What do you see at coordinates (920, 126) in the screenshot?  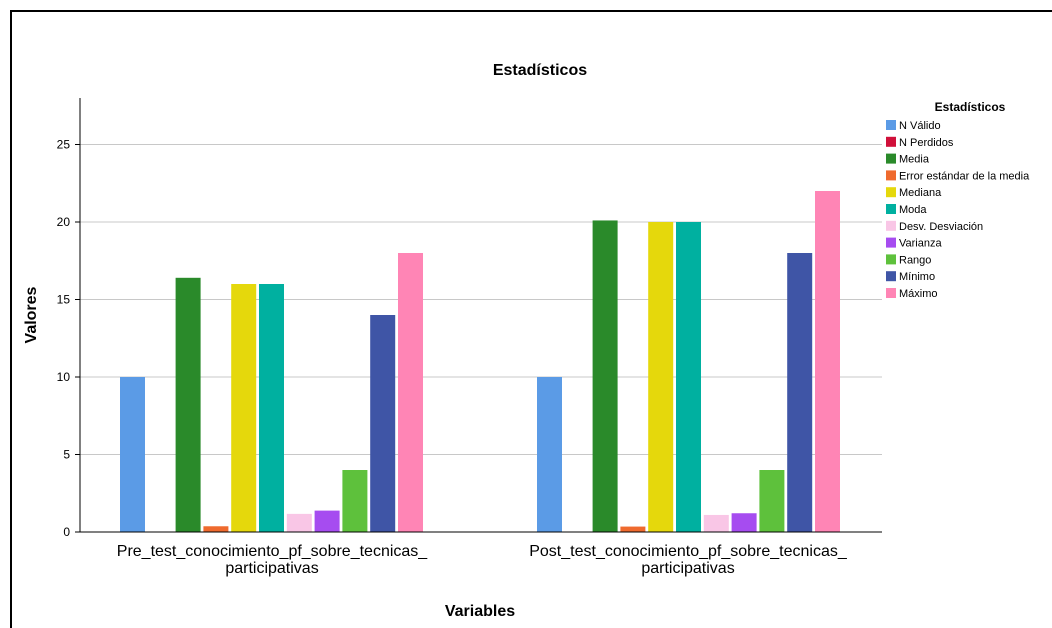 I see `legend-label: N Válido` at bounding box center [920, 126].